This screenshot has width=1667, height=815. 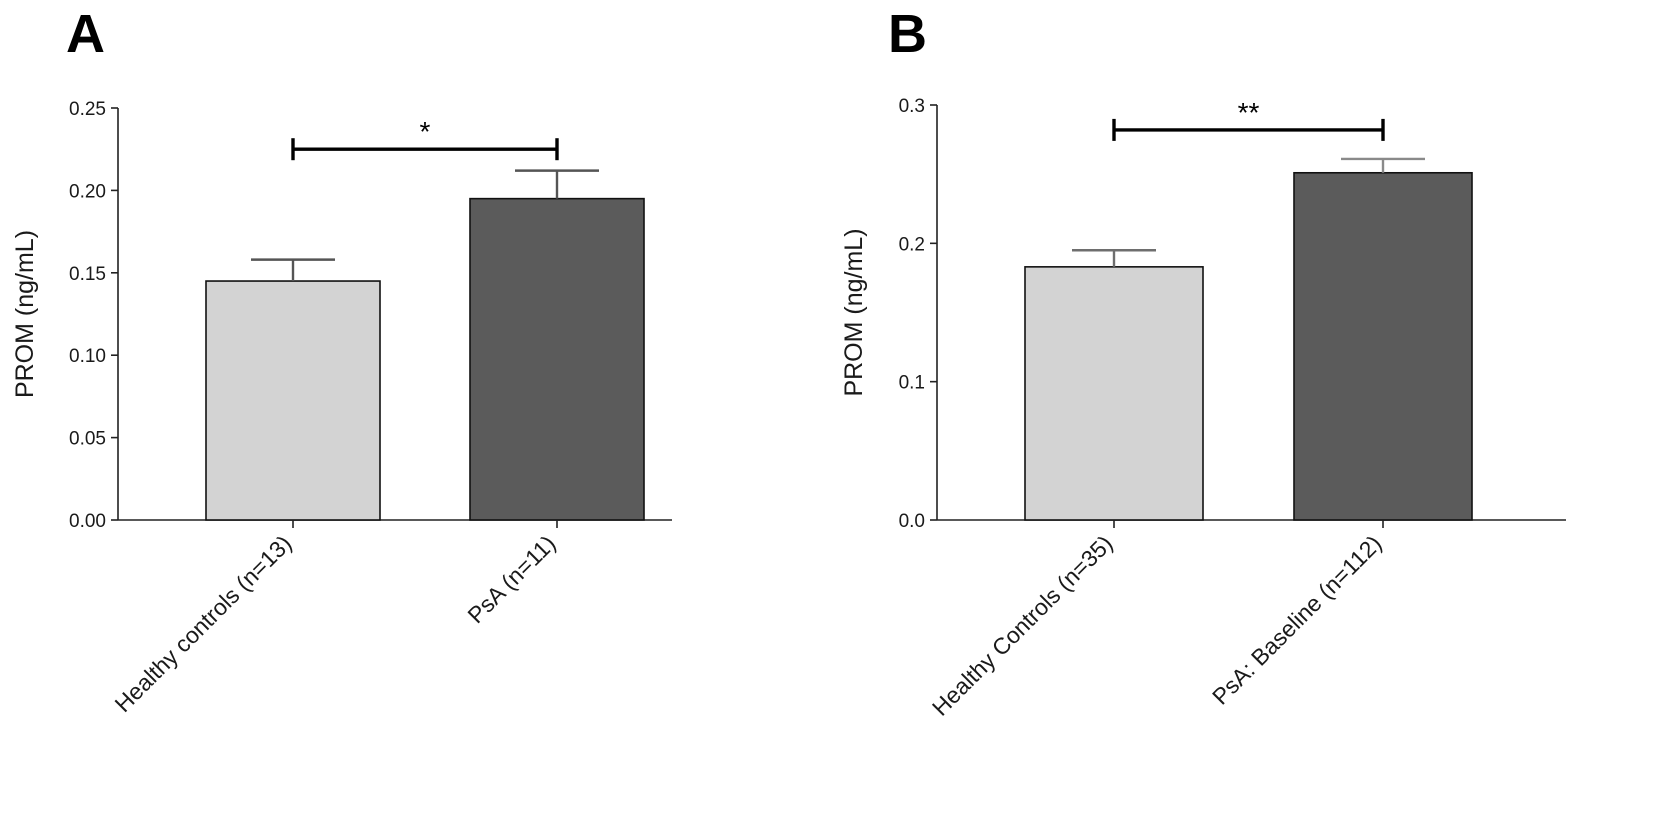 I want to click on y-tick-label: 0.05, so click(x=87, y=439).